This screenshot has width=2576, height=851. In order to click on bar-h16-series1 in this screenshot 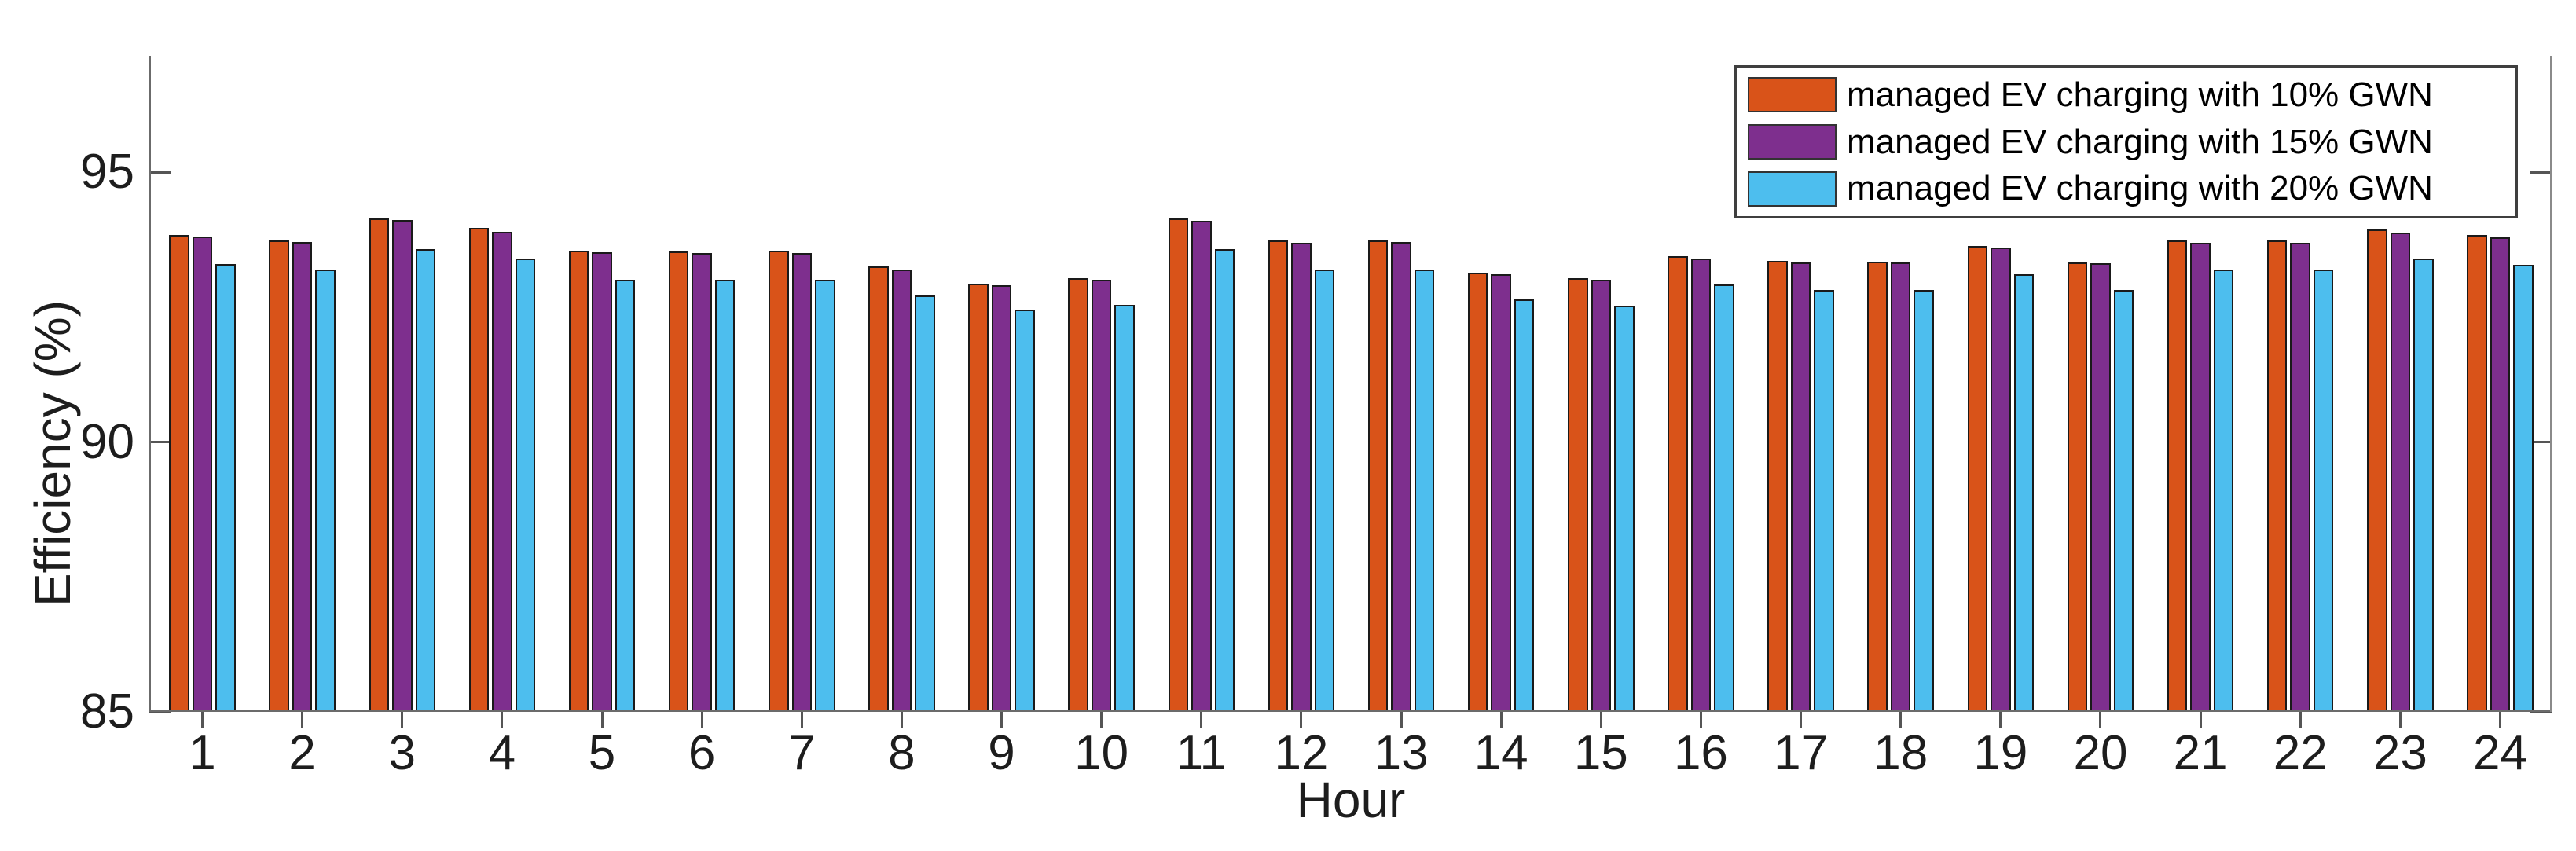, I will do `click(1678, 484)`.